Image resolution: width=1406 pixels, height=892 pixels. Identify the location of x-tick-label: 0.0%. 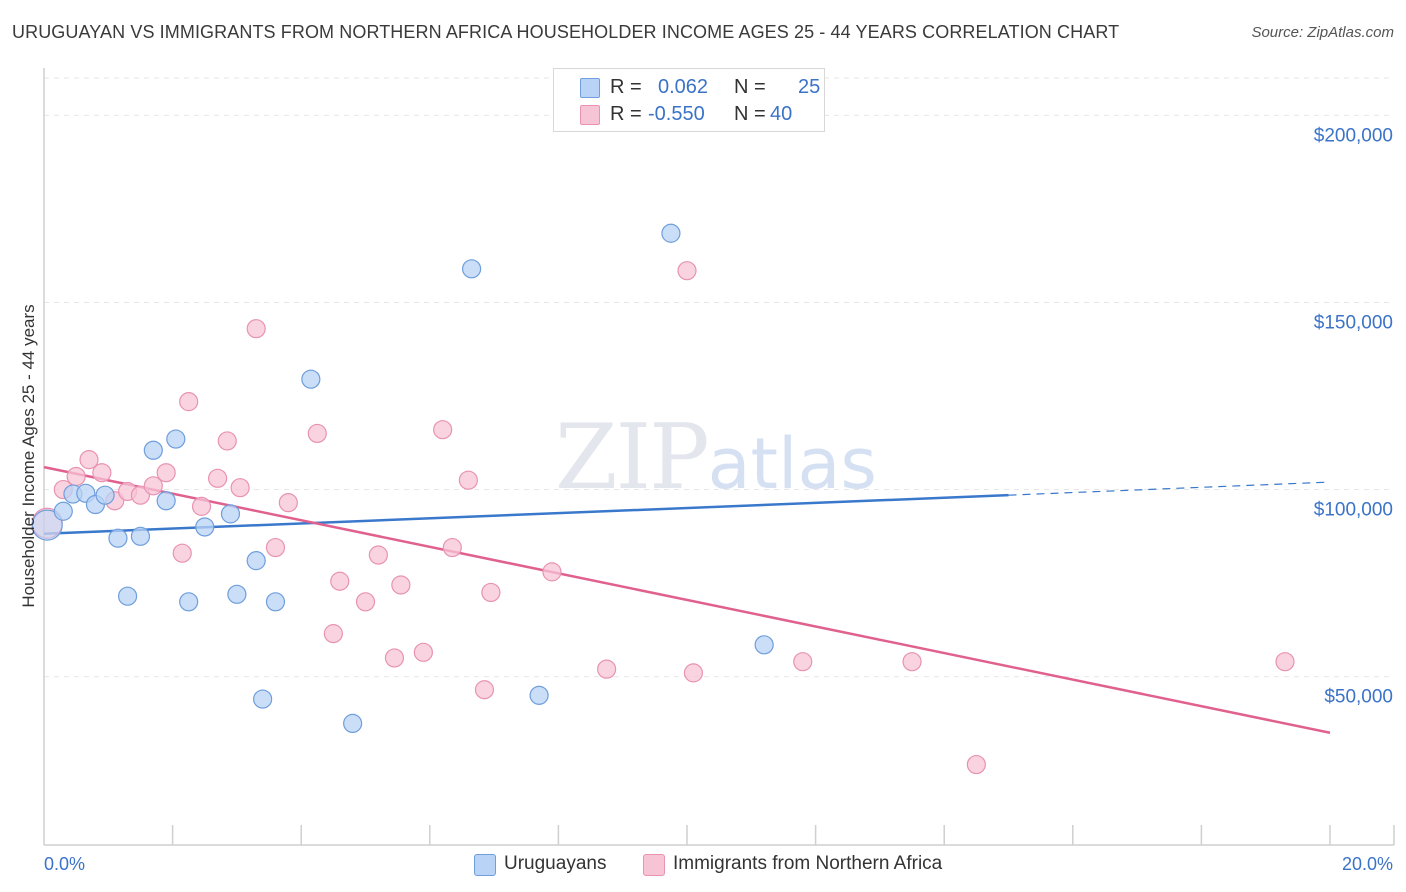
(64, 864).